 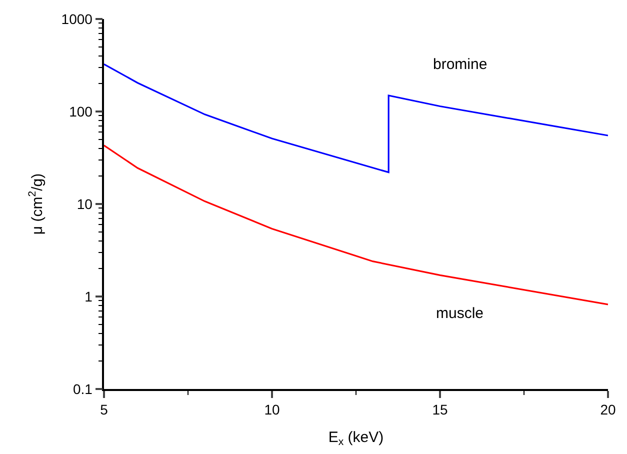 What do you see at coordinates (82, 388) in the screenshot?
I see `y-tick-label: 0.1` at bounding box center [82, 388].